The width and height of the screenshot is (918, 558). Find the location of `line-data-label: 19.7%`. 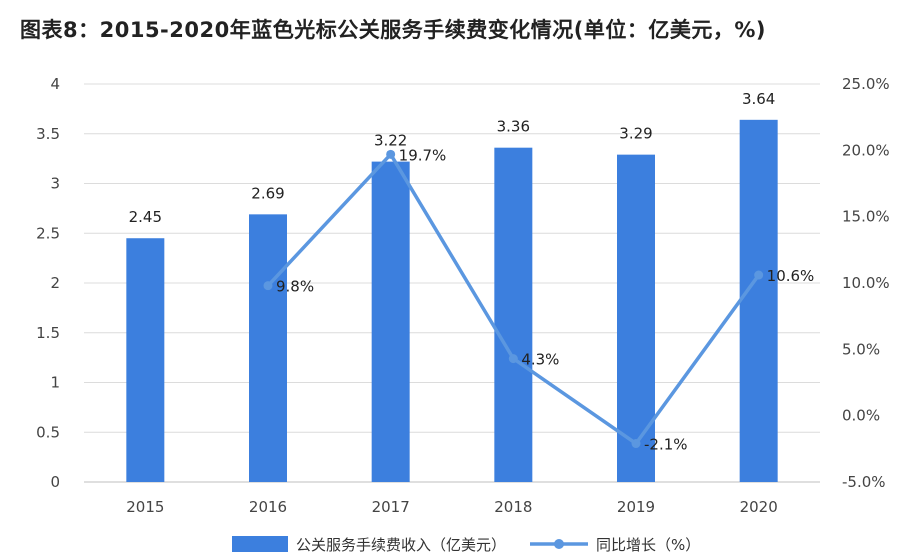

line-data-label: 19.7% is located at coordinates (423, 155).